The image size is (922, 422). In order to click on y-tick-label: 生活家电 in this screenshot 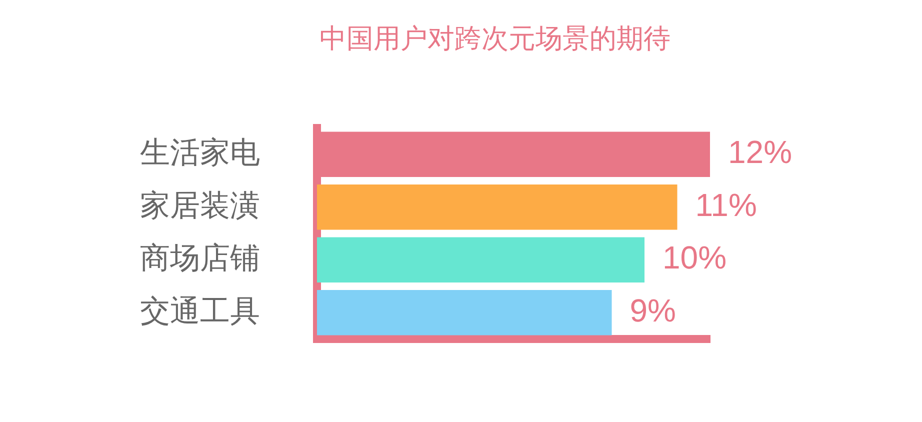, I will do `click(200, 153)`.